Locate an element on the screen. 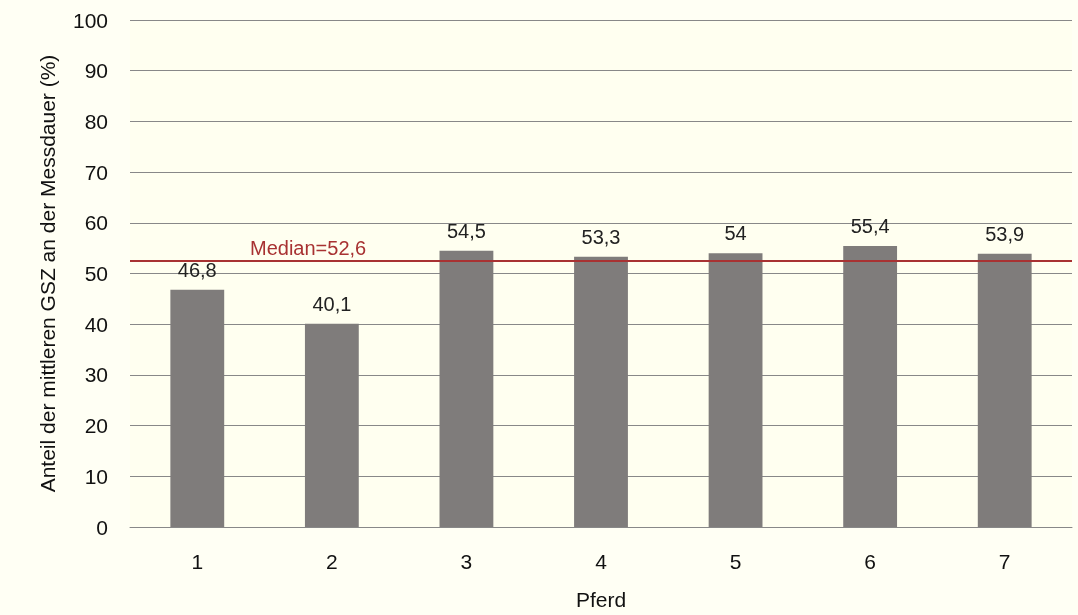 The width and height of the screenshot is (1078, 615). y-tick-label: 50 is located at coordinates (96, 273).